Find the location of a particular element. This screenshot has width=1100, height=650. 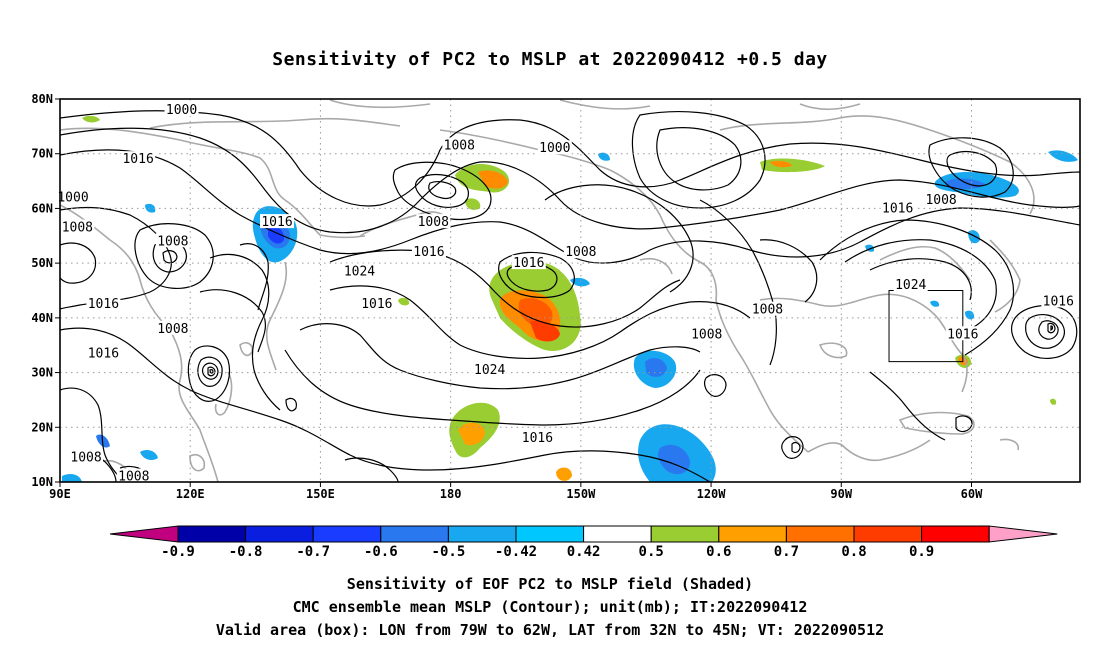

colorbar-arrow-left is located at coordinates (144, 534).